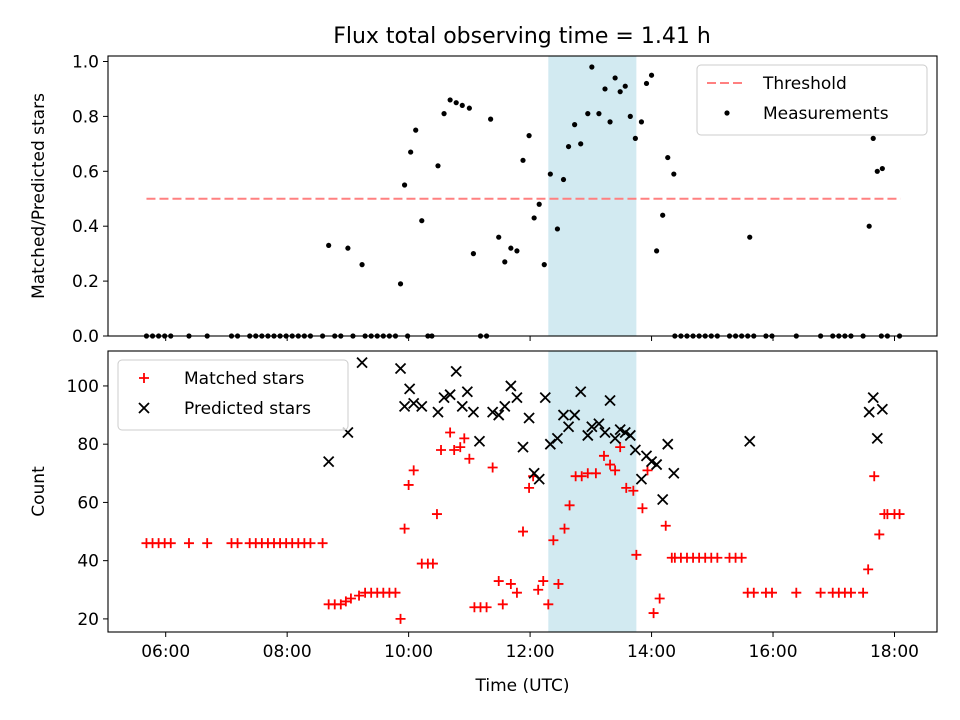  What do you see at coordinates (85, 337) in the screenshot?
I see `panel1-y-tick-label: 0.0` at bounding box center [85, 337].